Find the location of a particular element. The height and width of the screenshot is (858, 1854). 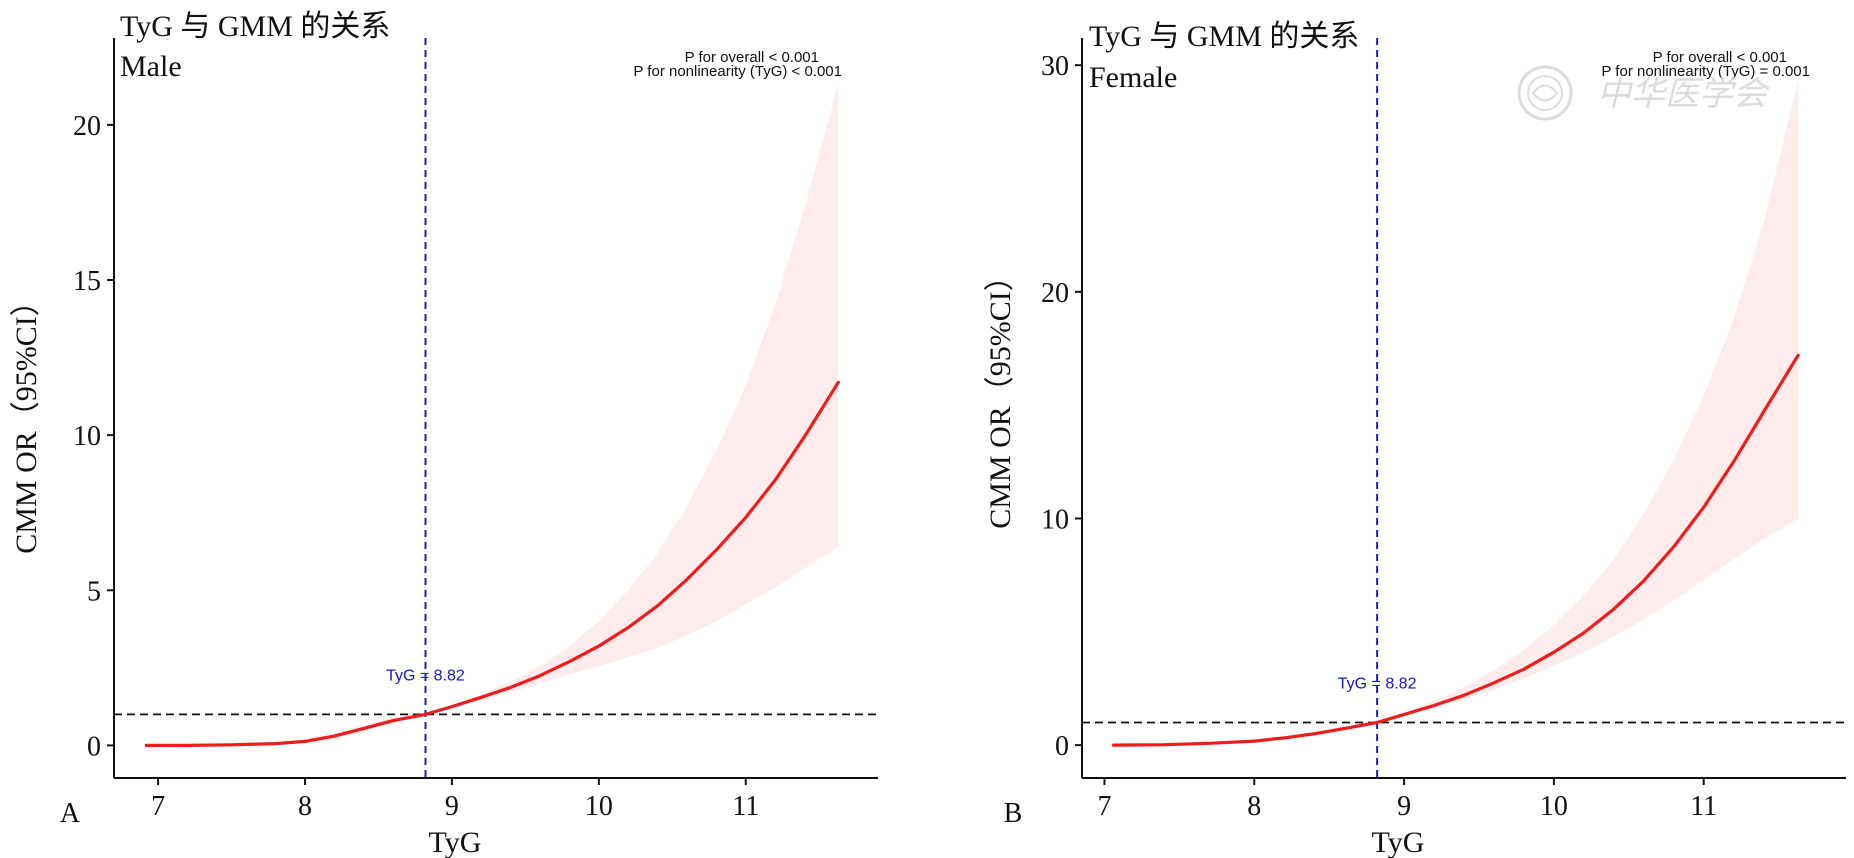

y-ticks-b: 0 10 20 30 is located at coordinates (1061, 406).